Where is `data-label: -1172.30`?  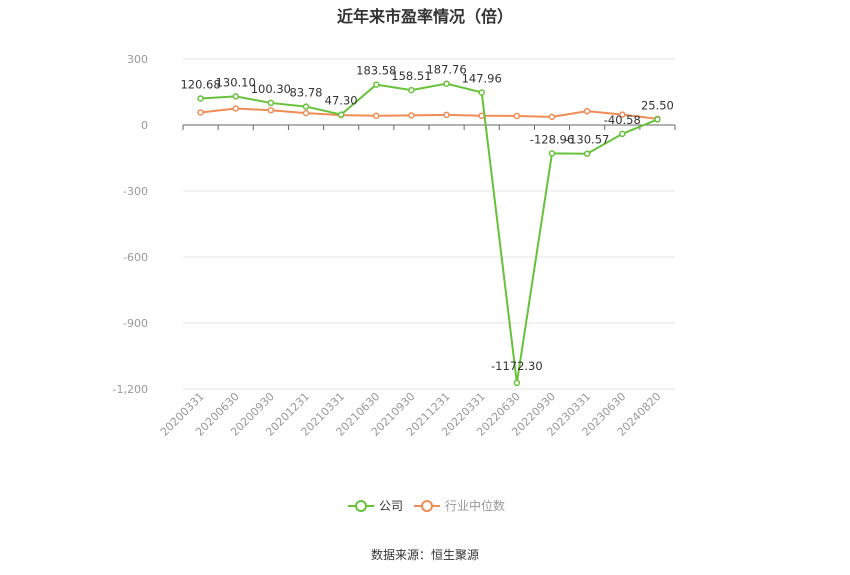
data-label: -1172.30 is located at coordinates (517, 366).